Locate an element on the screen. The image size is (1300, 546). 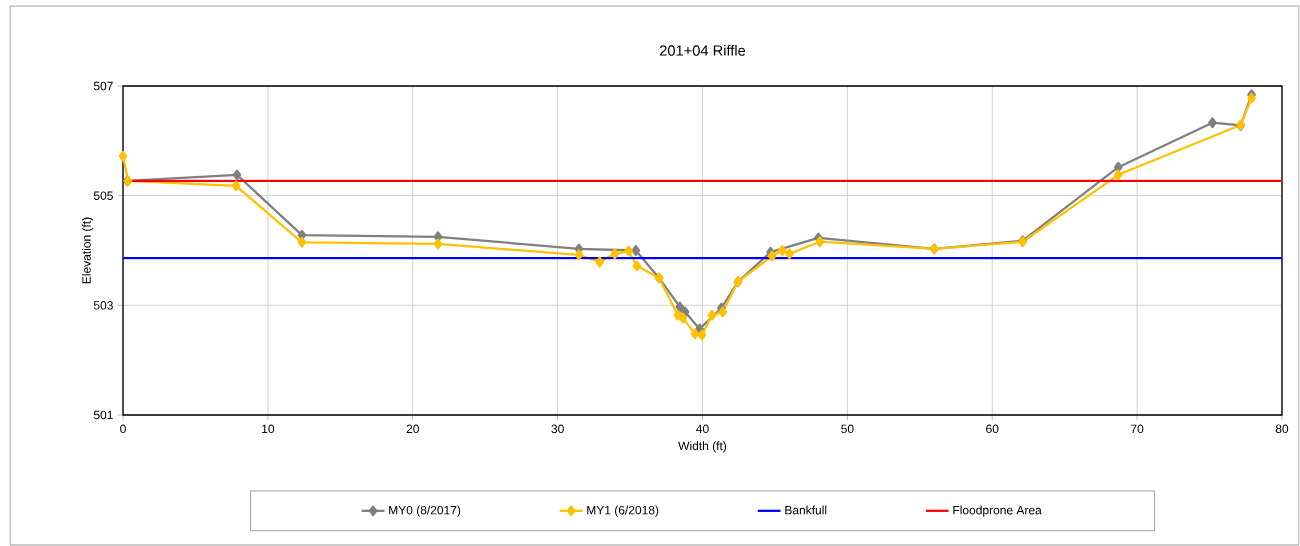
x-axis-title: Width (ft) is located at coordinates (702, 447).